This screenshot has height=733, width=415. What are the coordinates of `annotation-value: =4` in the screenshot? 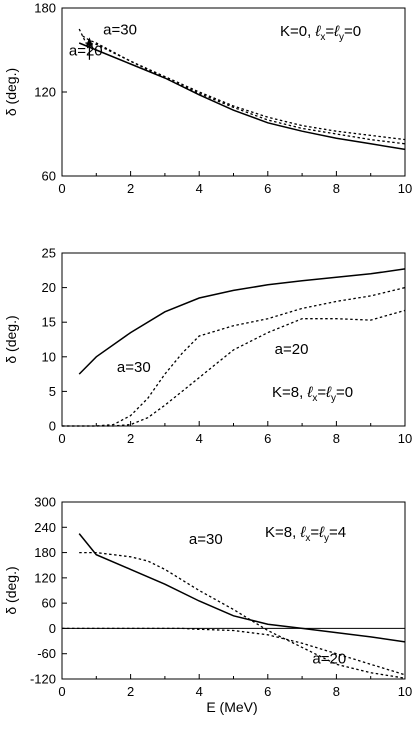 It's located at (337, 532).